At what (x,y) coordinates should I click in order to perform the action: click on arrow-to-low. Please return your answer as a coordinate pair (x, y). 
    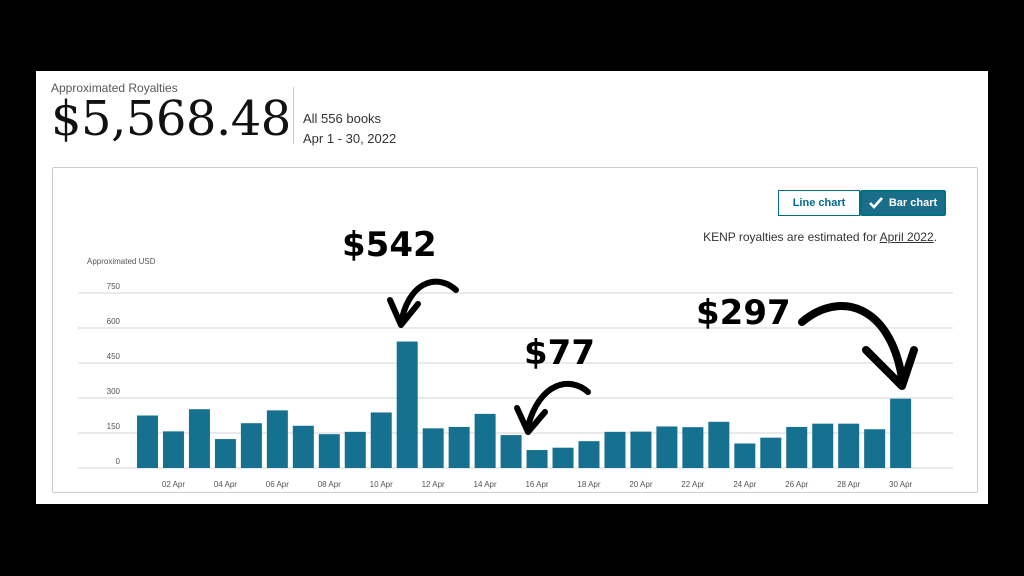
    Looking at the image, I should click on (558, 405).